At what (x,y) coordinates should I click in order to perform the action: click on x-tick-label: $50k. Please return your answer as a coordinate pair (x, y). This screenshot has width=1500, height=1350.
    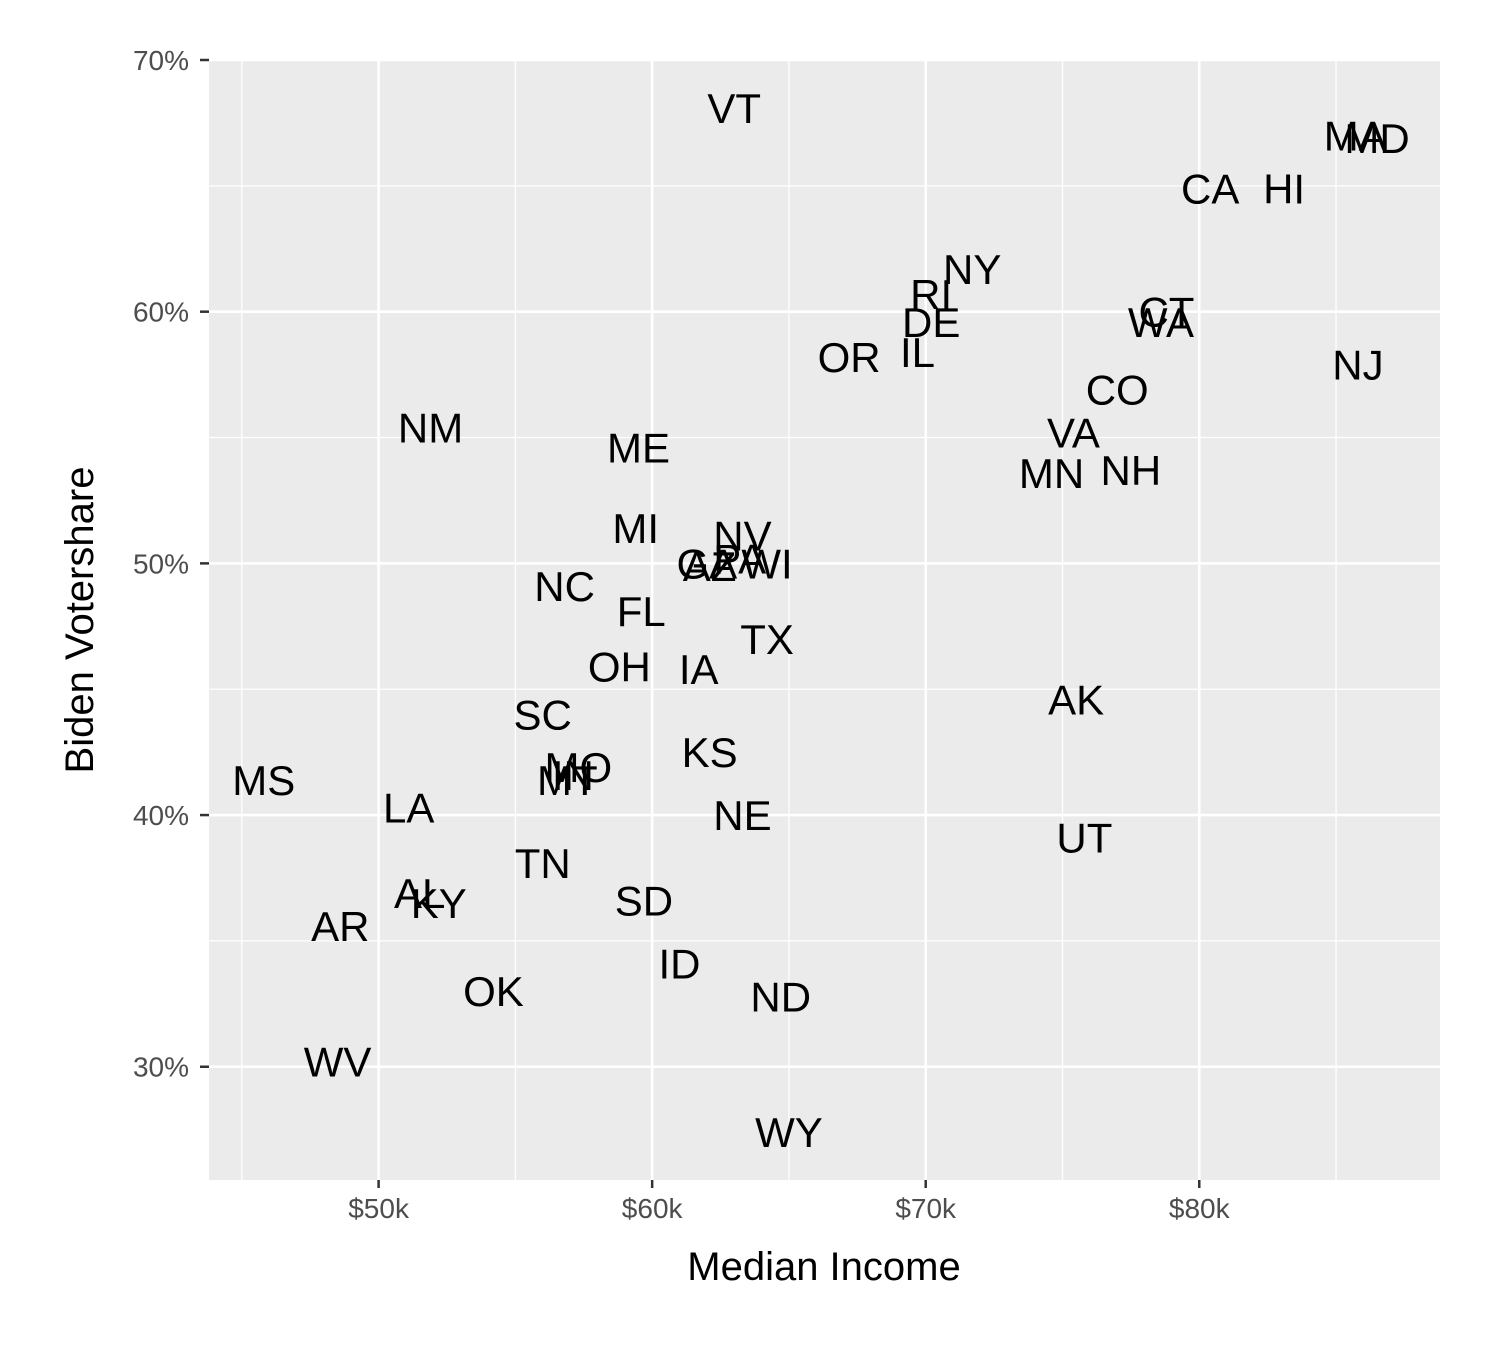
    Looking at the image, I should click on (379, 1208).